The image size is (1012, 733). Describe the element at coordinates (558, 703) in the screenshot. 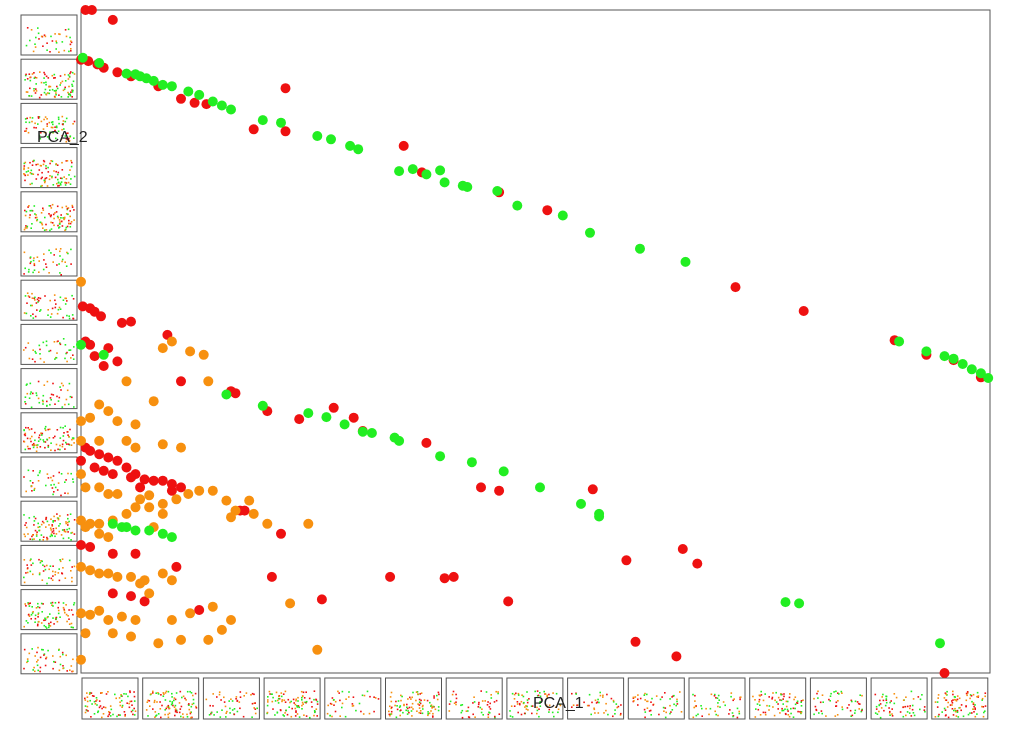

I see `x-axis-label: PCA_1` at that location.